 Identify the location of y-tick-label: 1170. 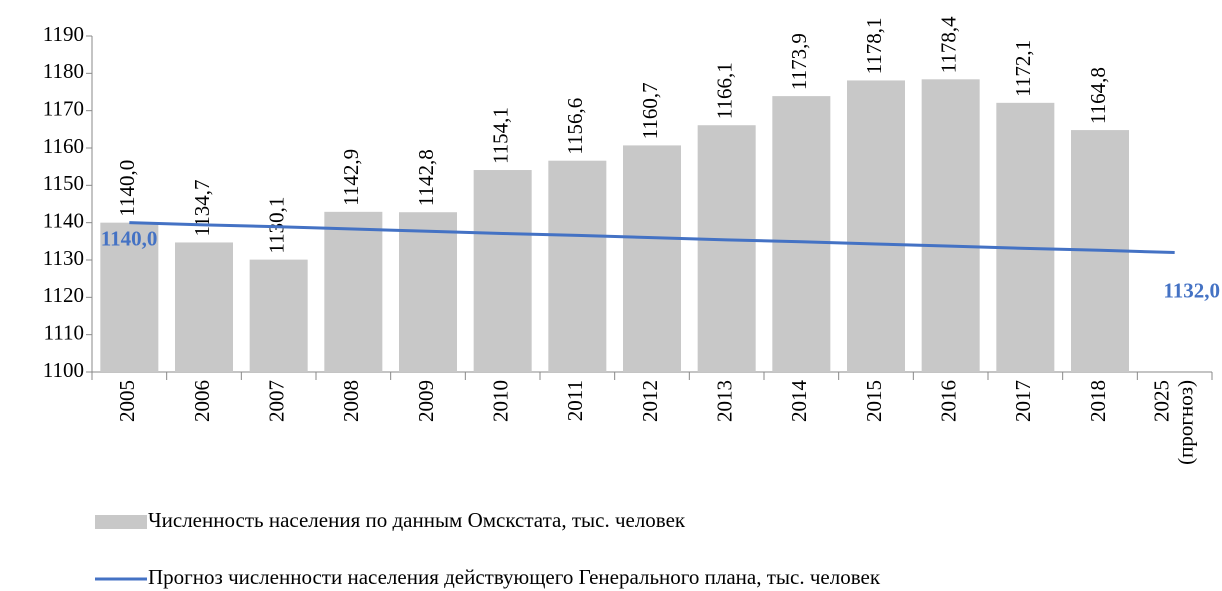
(63, 108).